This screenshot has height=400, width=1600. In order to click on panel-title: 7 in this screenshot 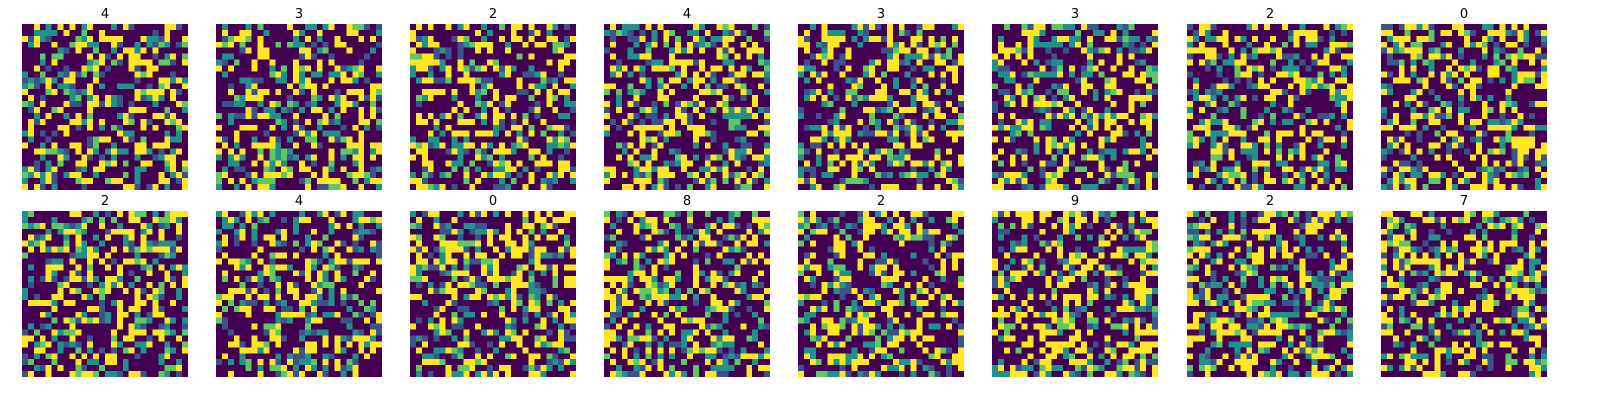, I will do `click(1464, 201)`.